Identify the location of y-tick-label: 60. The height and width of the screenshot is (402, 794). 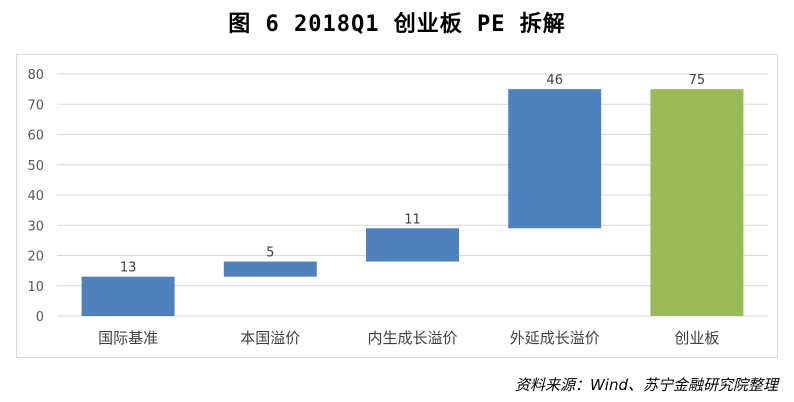
(35, 136).